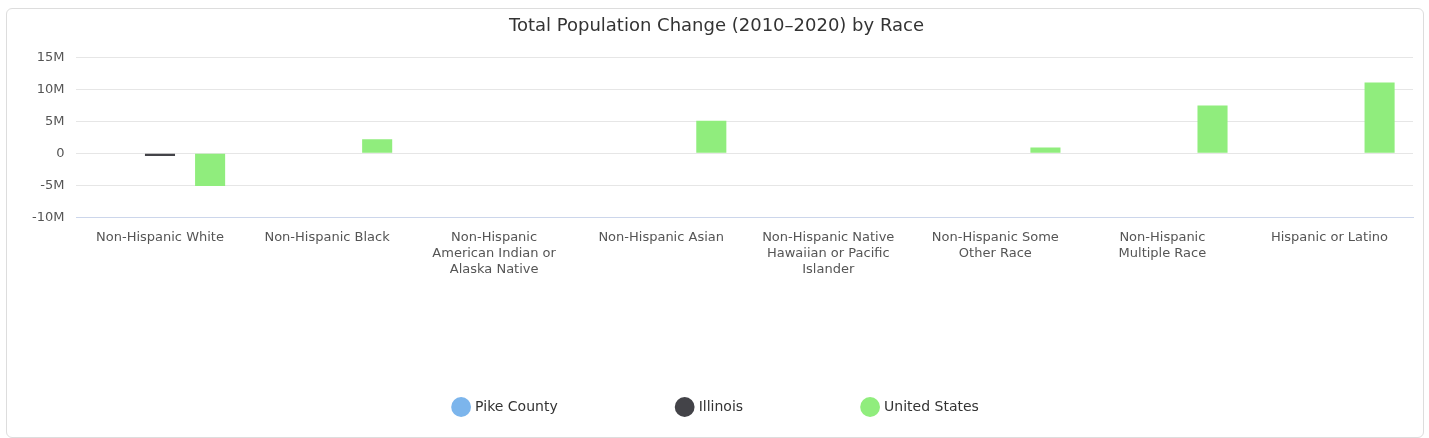 This screenshot has width=1429, height=438. Describe the element at coordinates (50, 56) in the screenshot. I see `y-tick-label: 15M` at that location.